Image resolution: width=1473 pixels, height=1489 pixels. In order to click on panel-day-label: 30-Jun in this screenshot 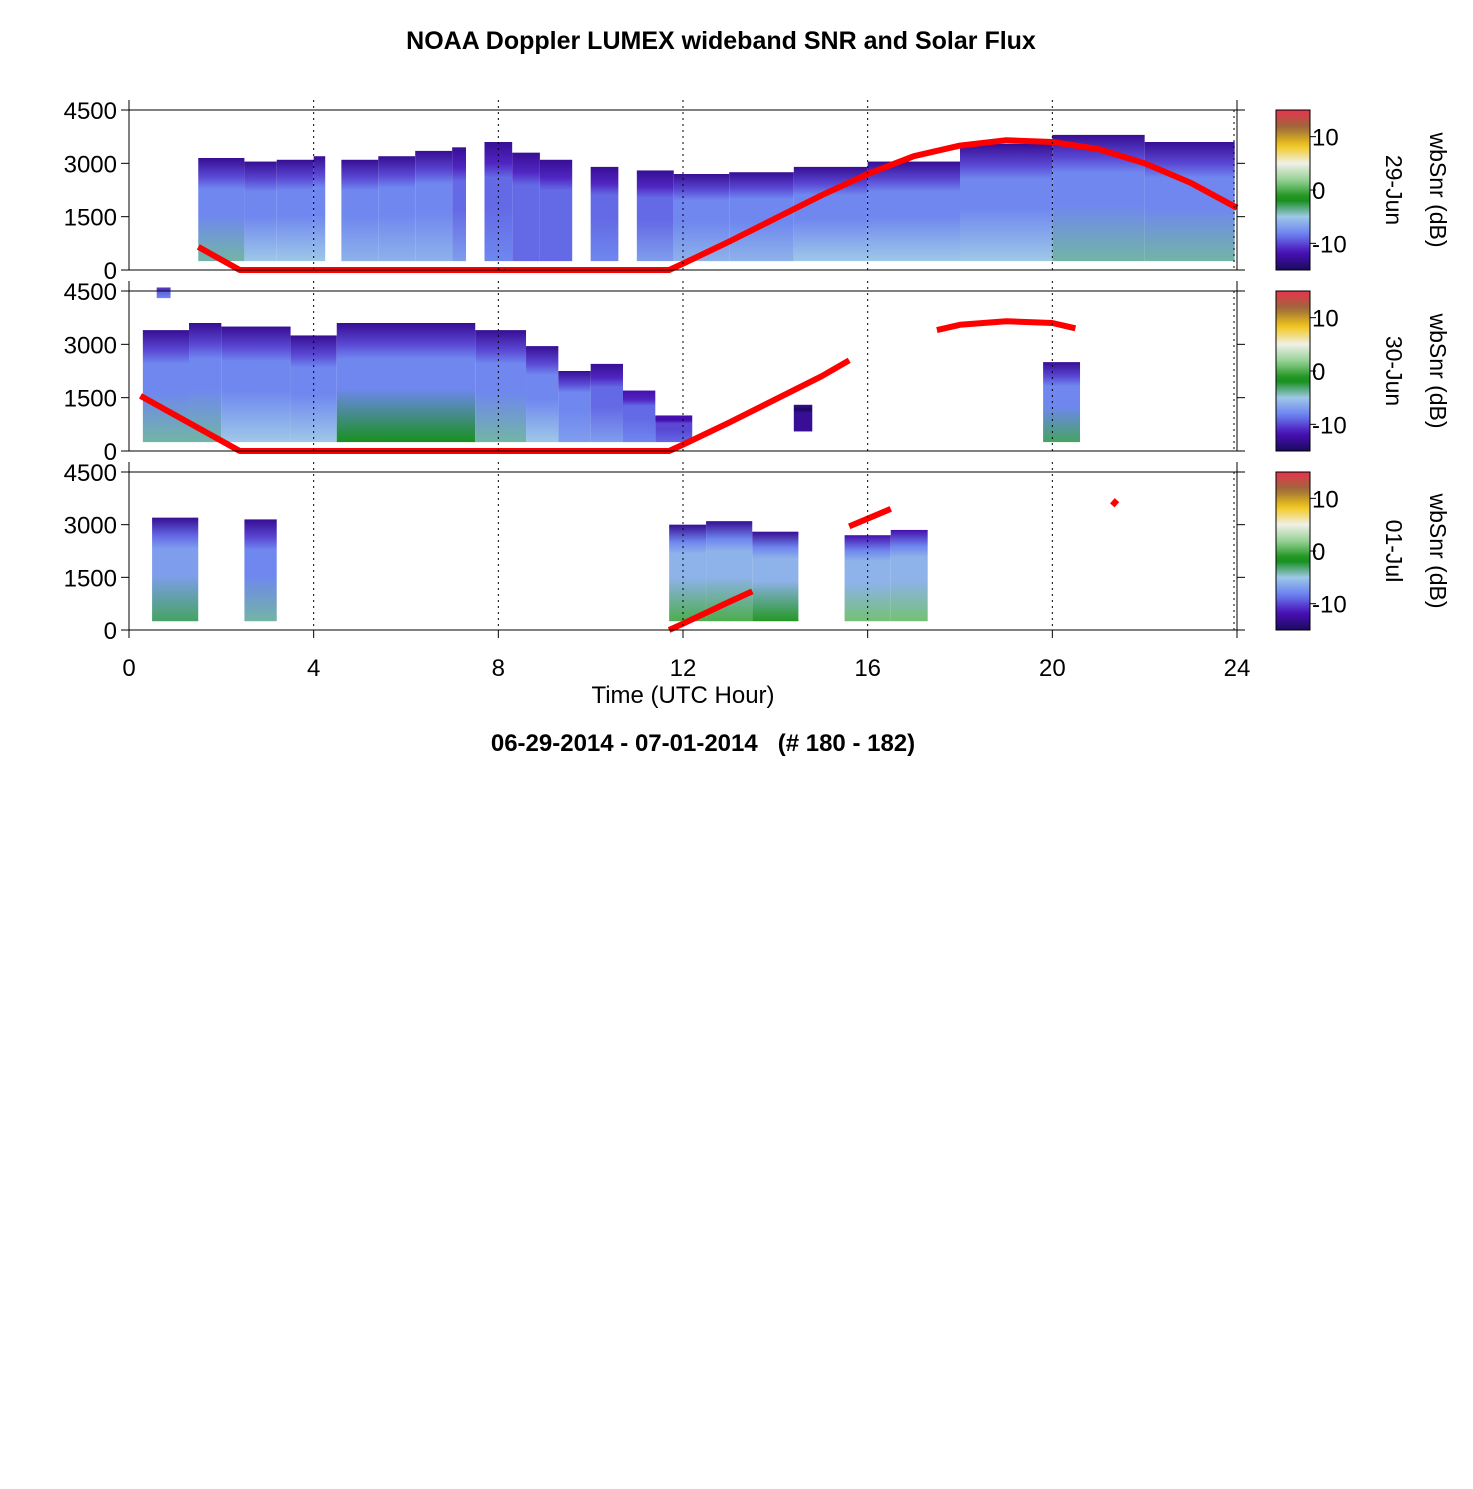, I will do `click(1394, 371)`.